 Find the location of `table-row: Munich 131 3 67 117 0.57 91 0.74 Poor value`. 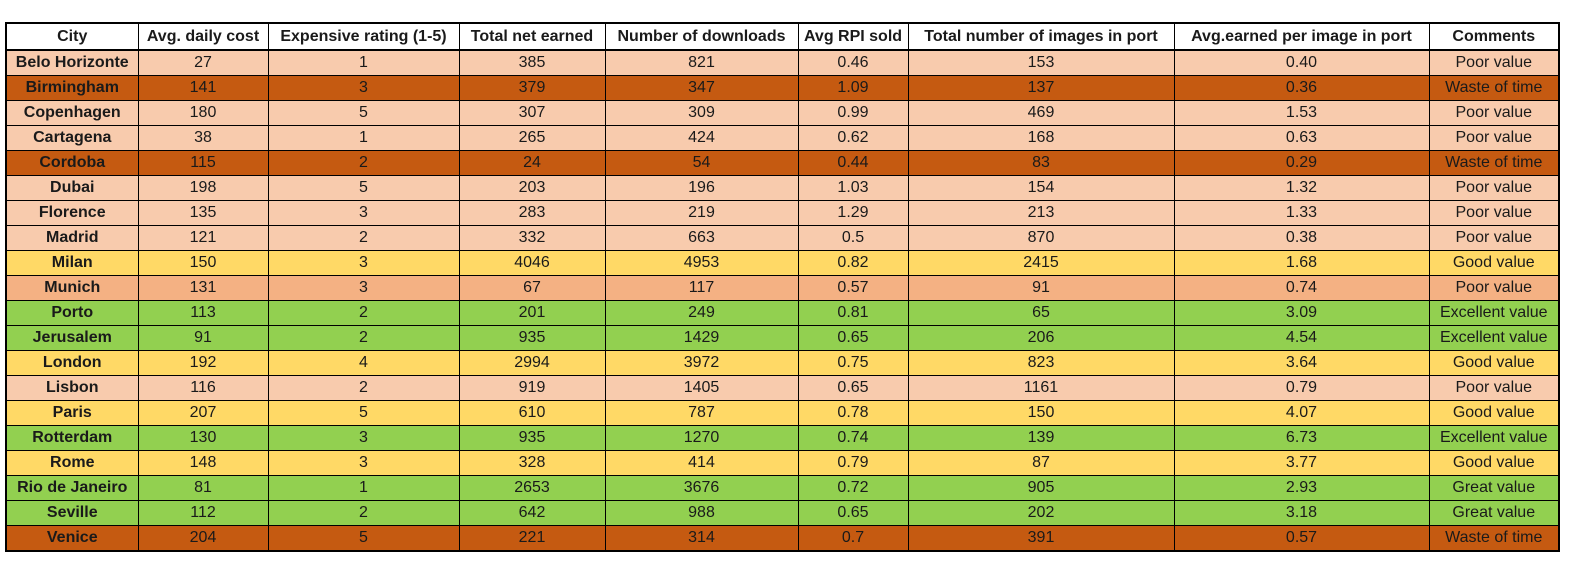

table-row: Munich 131 3 67 117 0.57 91 0.74 Poor value is located at coordinates (782, 288).